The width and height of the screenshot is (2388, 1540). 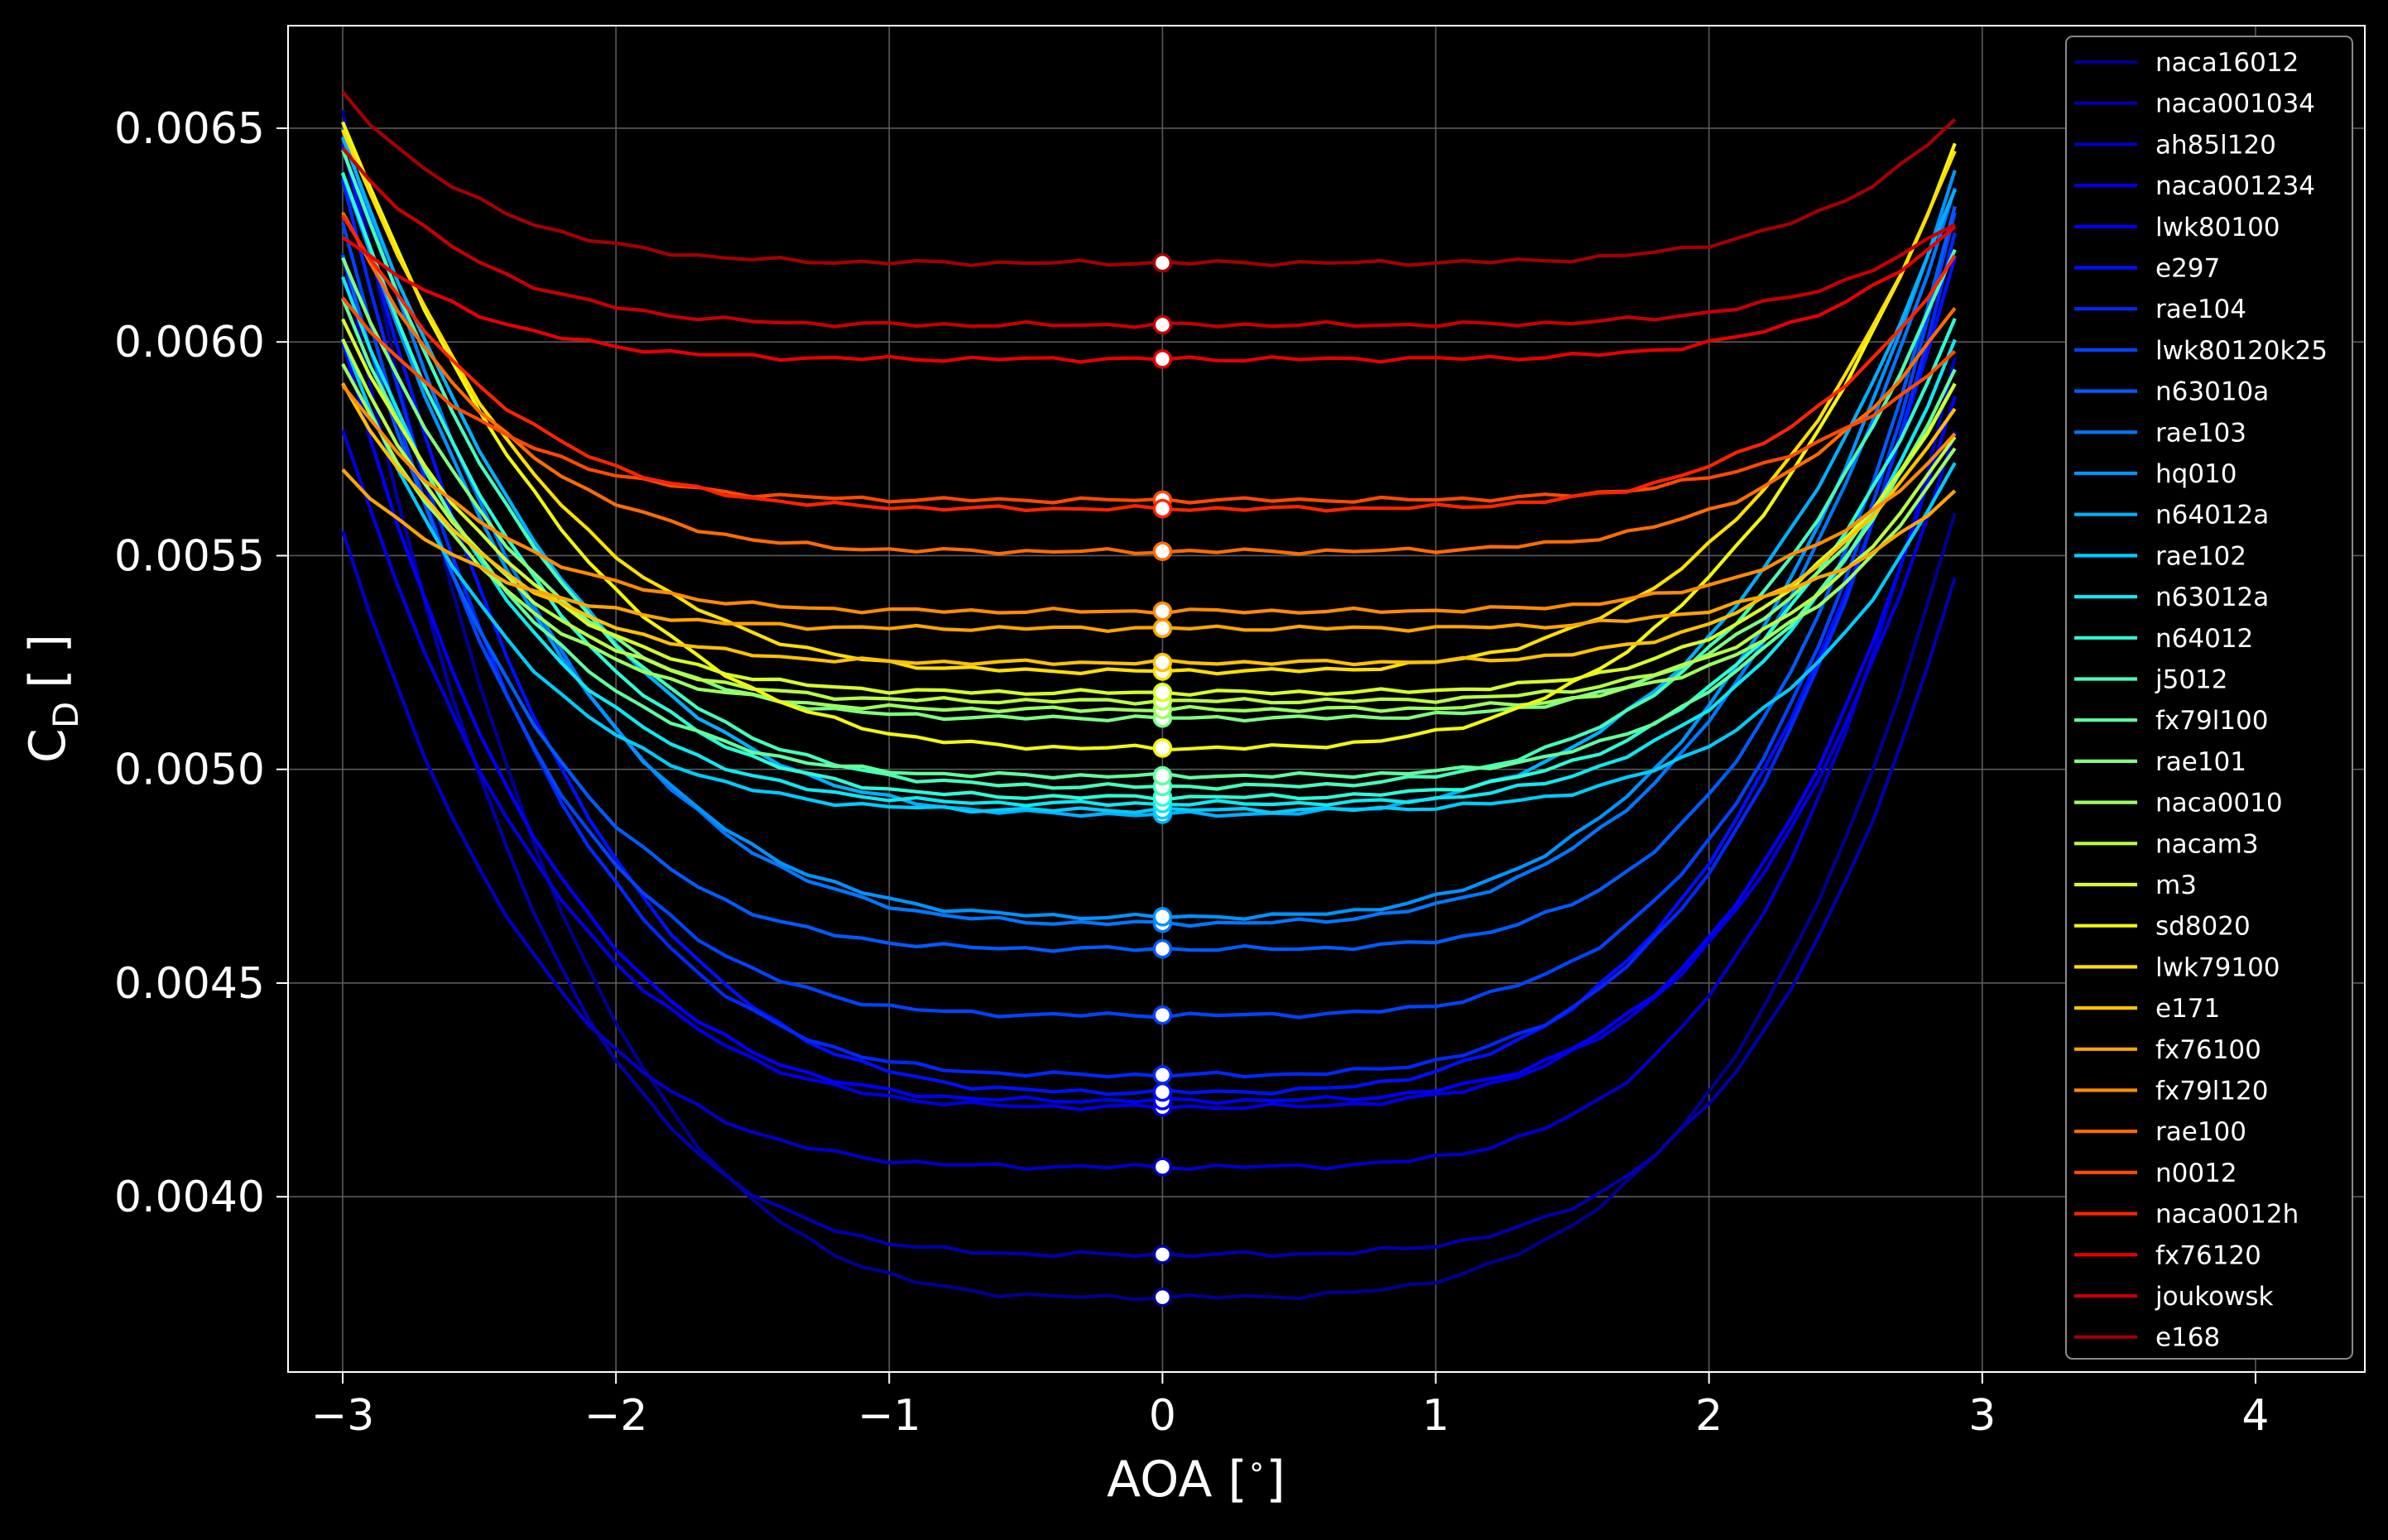 What do you see at coordinates (190, 129) in the screenshot?
I see `y-tick-label: 0.0065` at bounding box center [190, 129].